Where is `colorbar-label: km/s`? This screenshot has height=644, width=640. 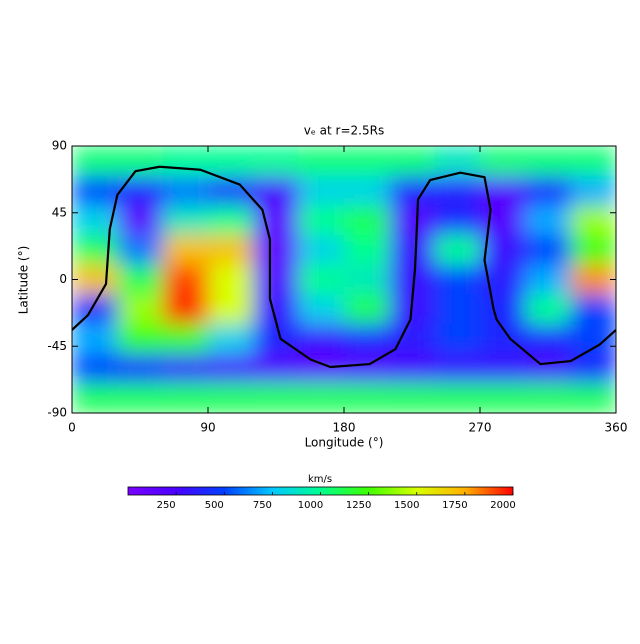 colorbar-label: km/s is located at coordinates (320, 479).